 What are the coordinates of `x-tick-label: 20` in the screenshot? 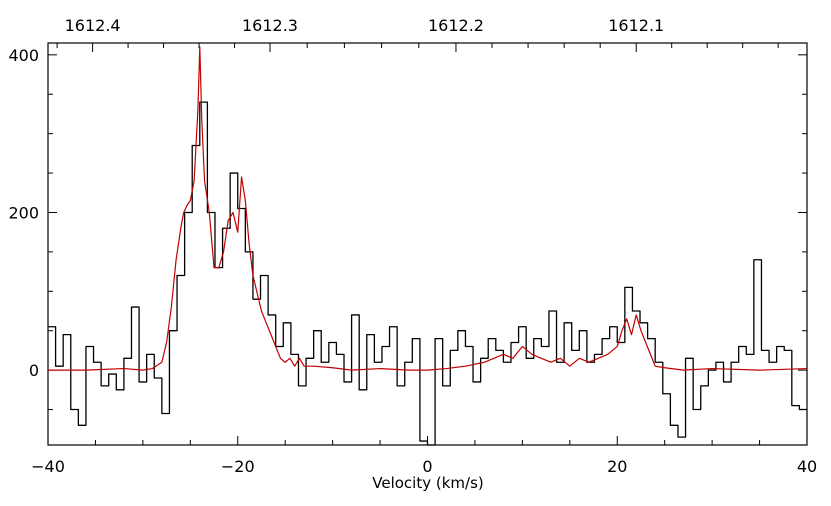 It's located at (617, 466).